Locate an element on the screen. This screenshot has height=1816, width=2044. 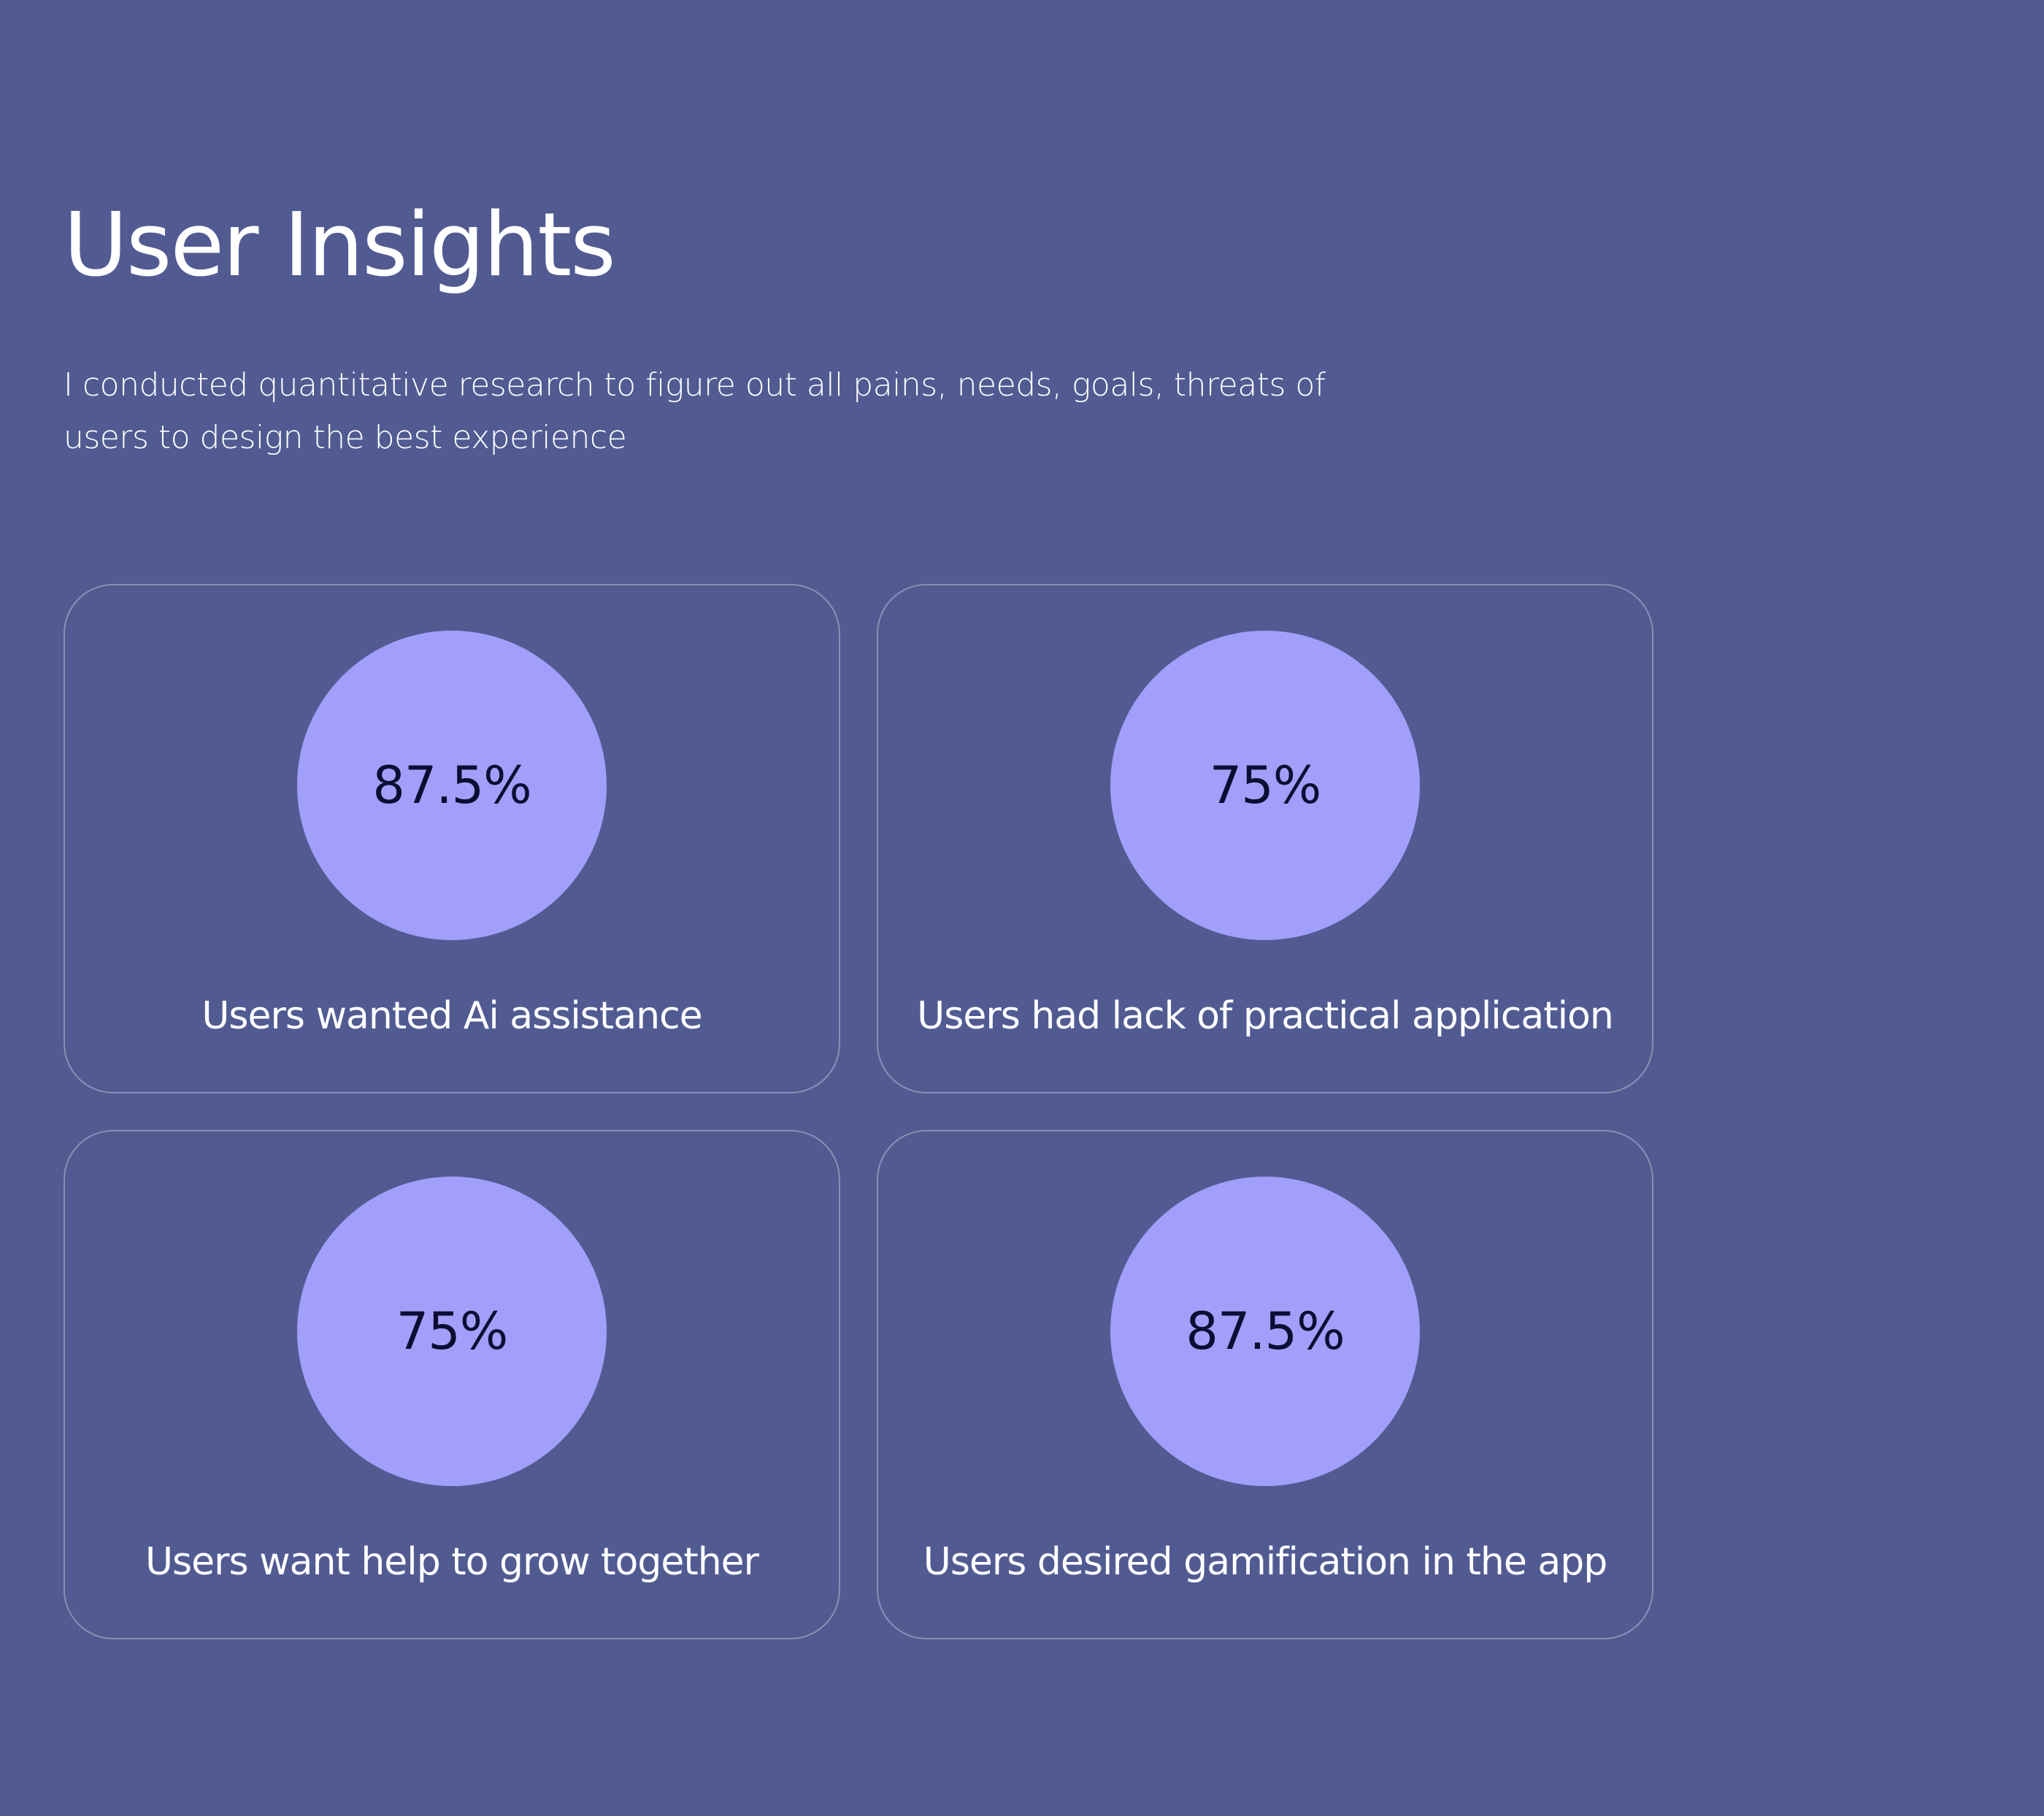
insight-card-ai-assistance: 87.5% Users wanted Ai assistance is located at coordinates (452, 838).